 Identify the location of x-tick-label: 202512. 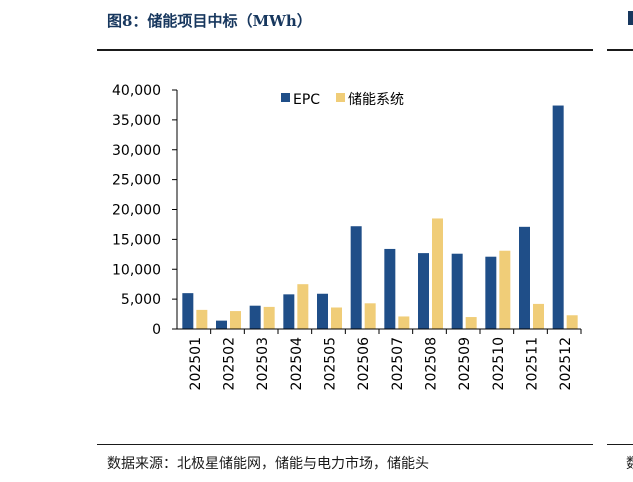
(566, 363).